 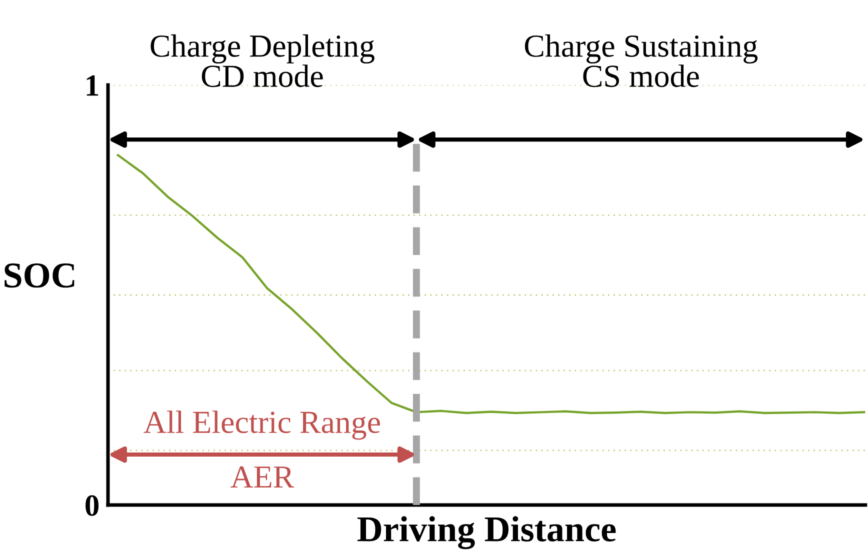 I want to click on x-axis-title: Driving Distance, so click(x=486, y=533).